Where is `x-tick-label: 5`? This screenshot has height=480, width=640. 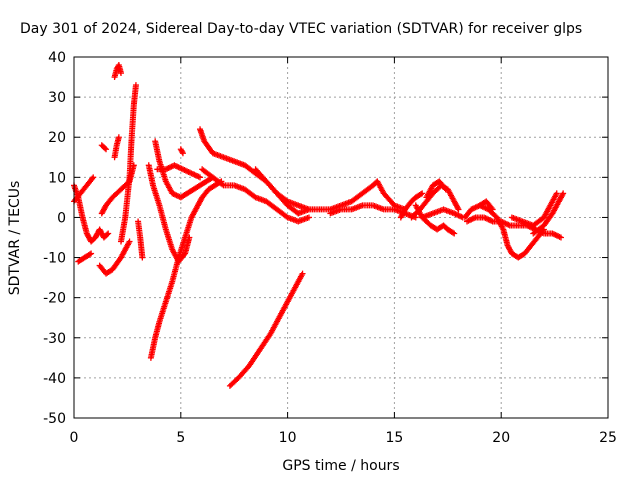
x-tick-label: 5 is located at coordinates (180, 438).